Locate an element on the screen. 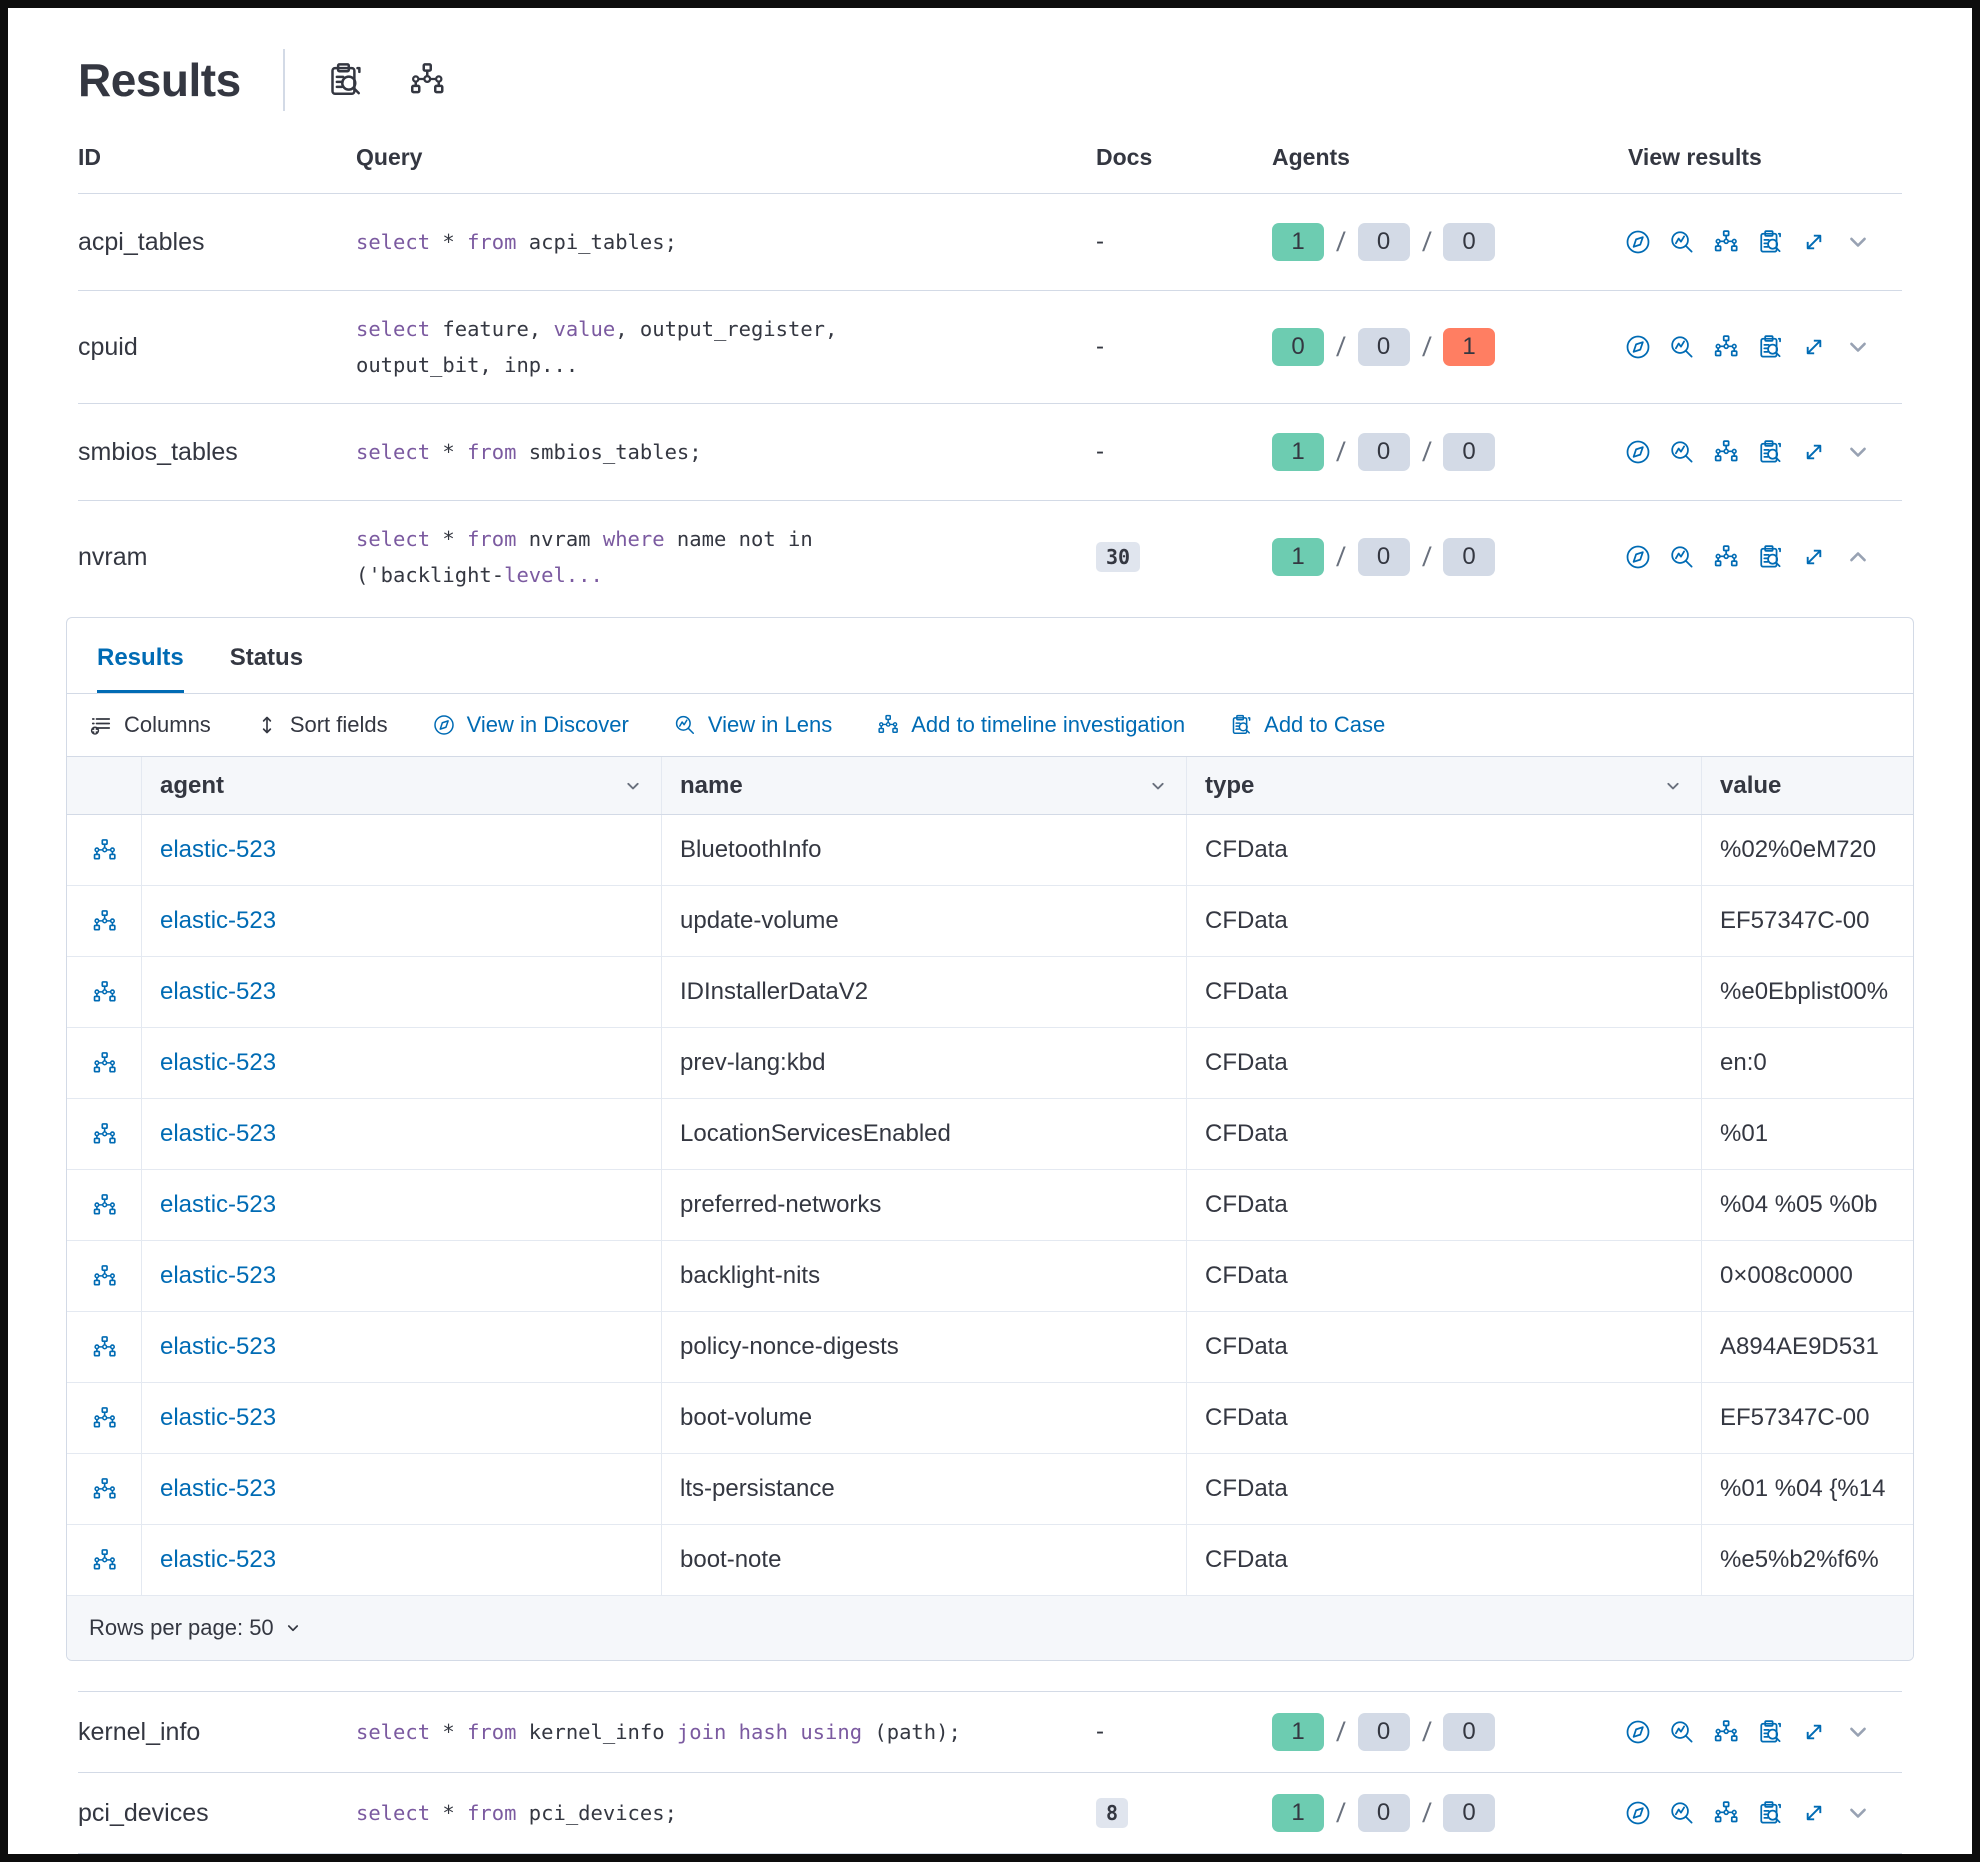 The height and width of the screenshot is (1862, 1980). value-cell: %01 is located at coordinates (1744, 1133).